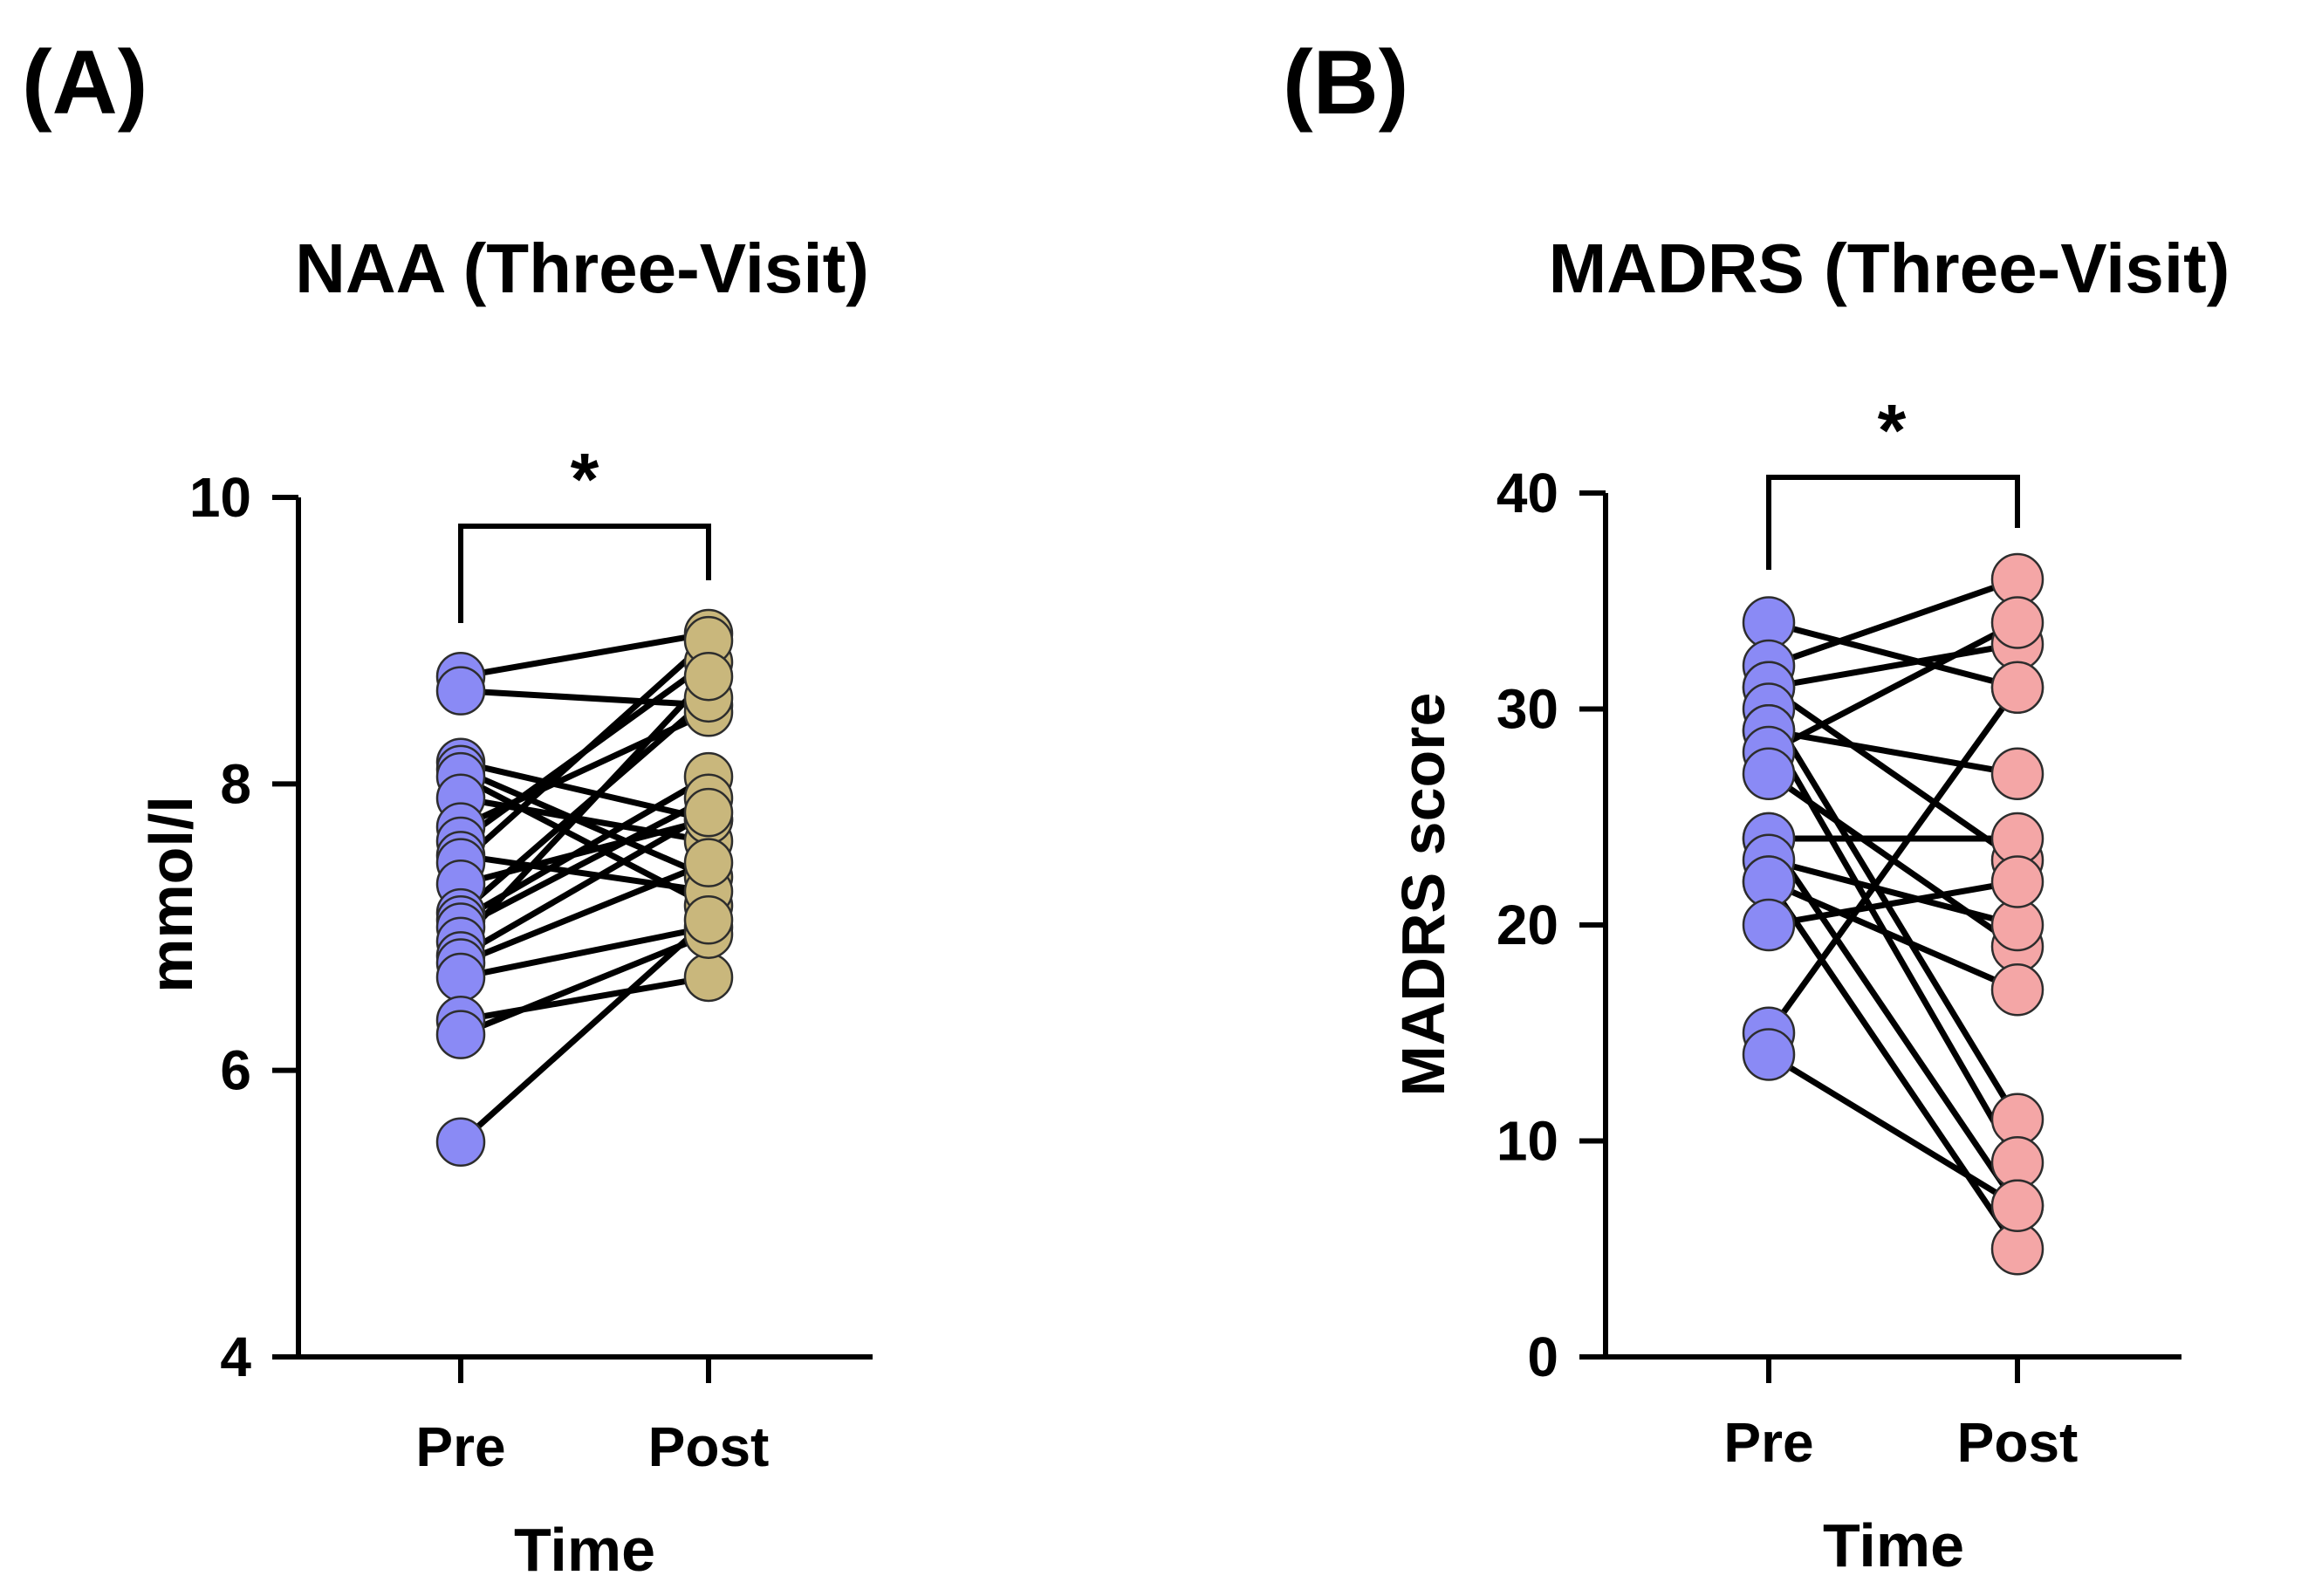 Image resolution: width=2315 pixels, height=1596 pixels. I want to click on y-axis-title-a: mmol/l, so click(171, 895).